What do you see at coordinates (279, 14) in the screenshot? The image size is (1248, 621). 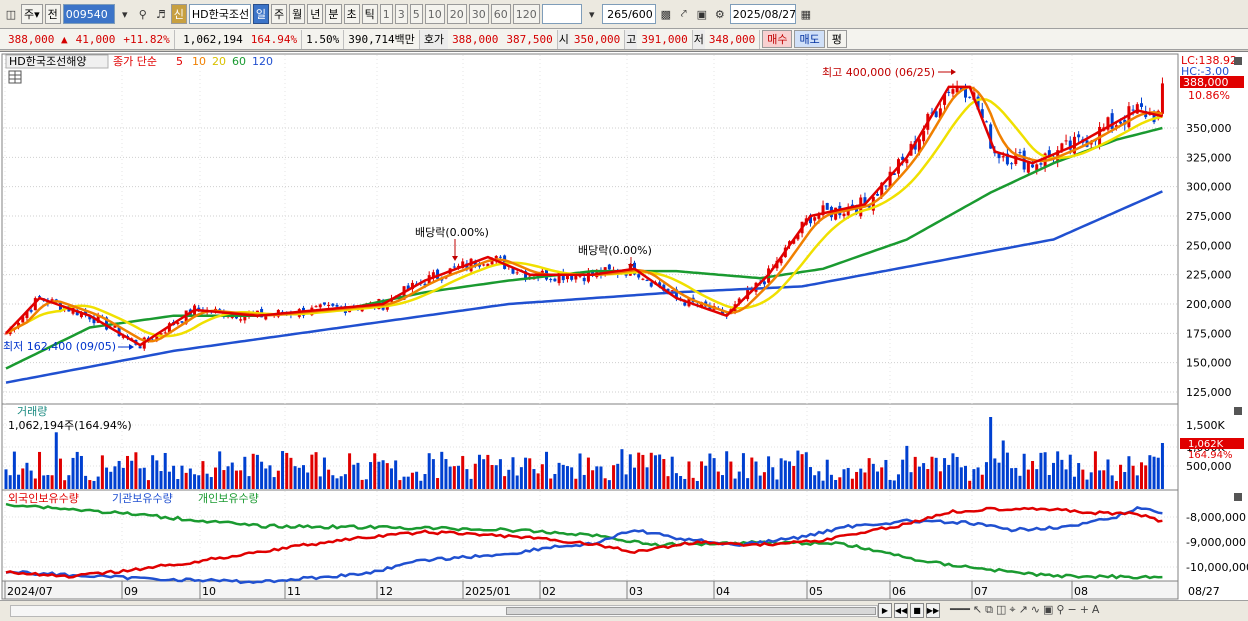 I see `period-week: 주` at bounding box center [279, 14].